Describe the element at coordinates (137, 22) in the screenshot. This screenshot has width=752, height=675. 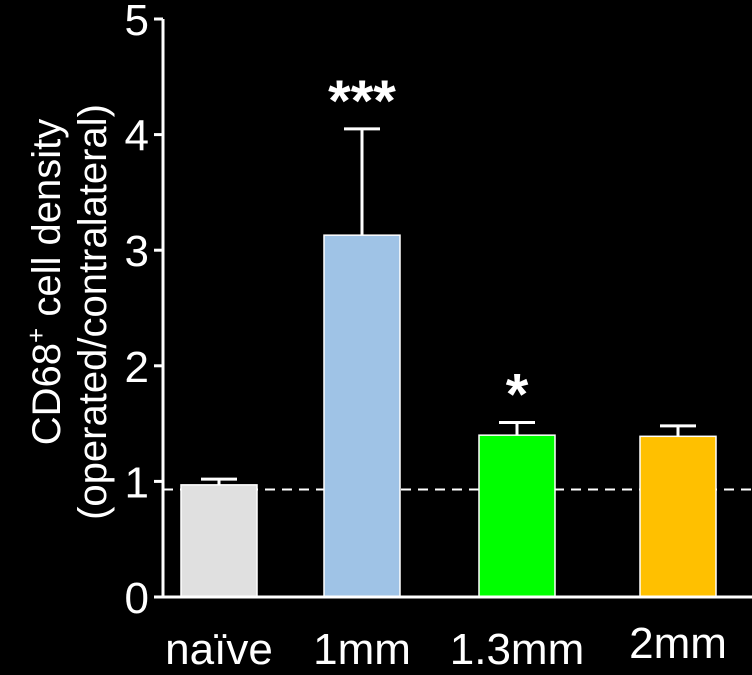
I see `y-tick-label-5: 5` at that location.